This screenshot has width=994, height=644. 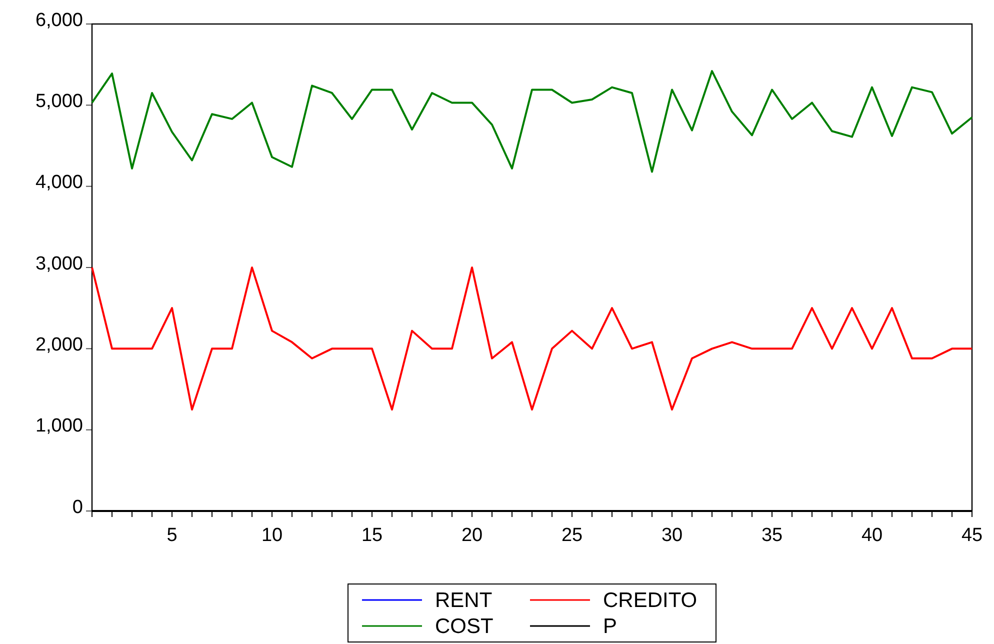 What do you see at coordinates (464, 626) in the screenshot?
I see `legend-label: COST` at bounding box center [464, 626].